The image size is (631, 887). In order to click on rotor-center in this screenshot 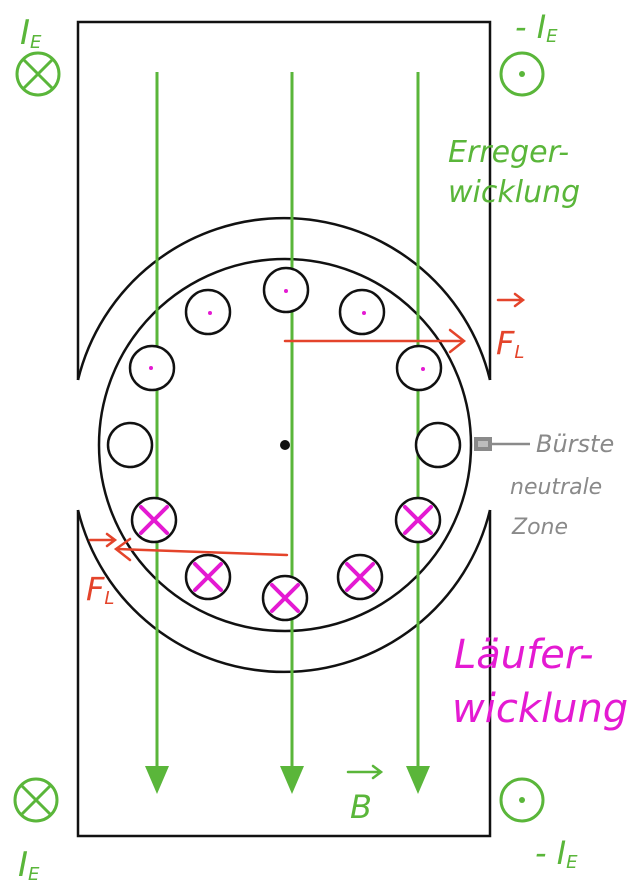, I will do `click(285, 445)`.